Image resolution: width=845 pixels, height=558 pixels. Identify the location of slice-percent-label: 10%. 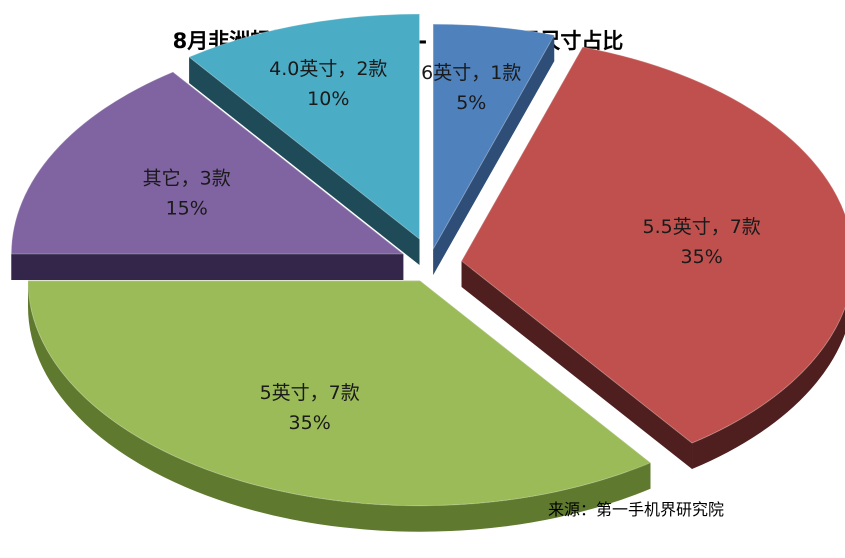
(328, 99).